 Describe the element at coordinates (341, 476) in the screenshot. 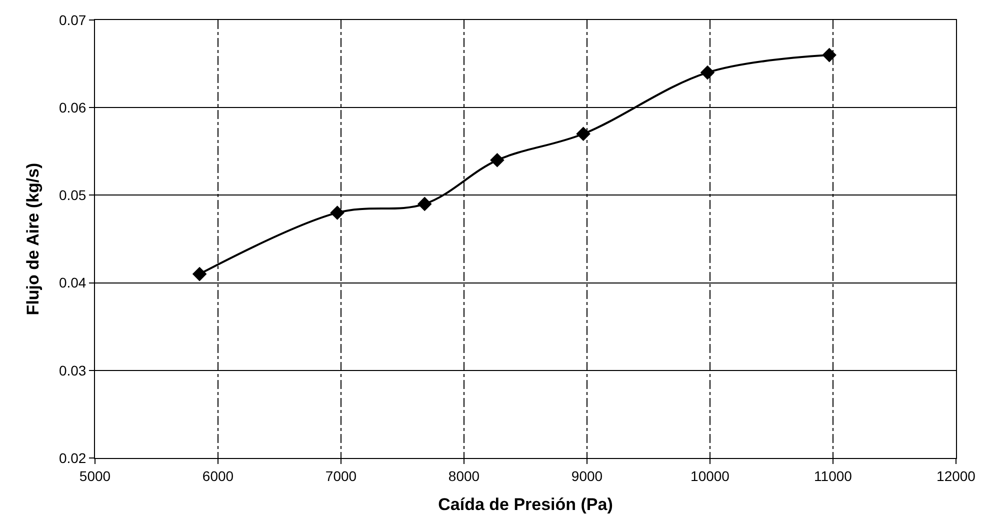

I see `x-tick-label: 7000` at that location.